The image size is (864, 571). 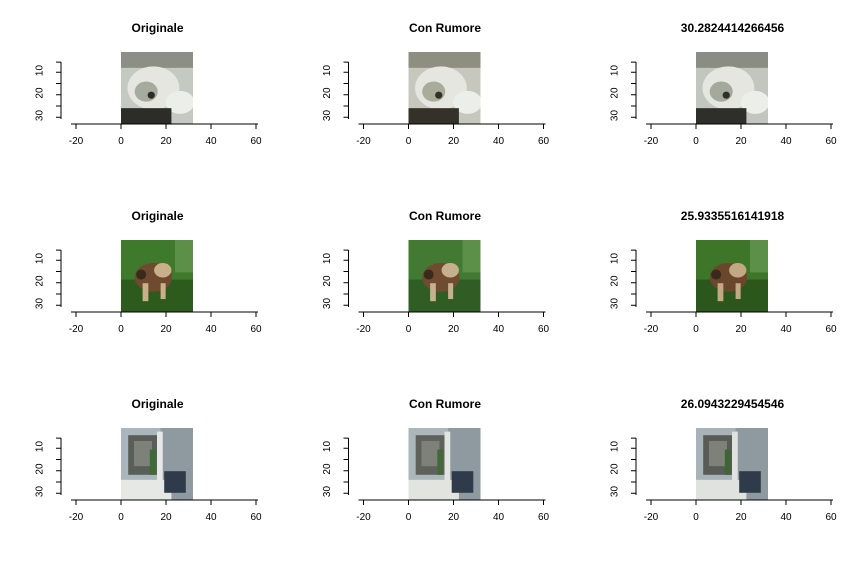 I want to click on panel: 30.2824414266456 -20 0 20 40 60 10 20 30, so click(x=723, y=84).